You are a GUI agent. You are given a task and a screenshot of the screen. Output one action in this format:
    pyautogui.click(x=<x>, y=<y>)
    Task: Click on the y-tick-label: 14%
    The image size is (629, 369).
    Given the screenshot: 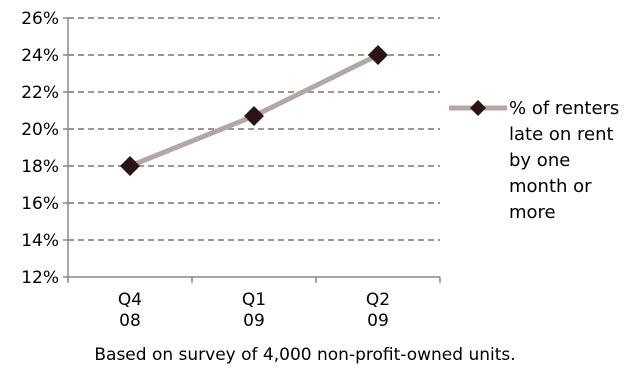 What is the action you would take?
    pyautogui.click(x=40, y=241)
    